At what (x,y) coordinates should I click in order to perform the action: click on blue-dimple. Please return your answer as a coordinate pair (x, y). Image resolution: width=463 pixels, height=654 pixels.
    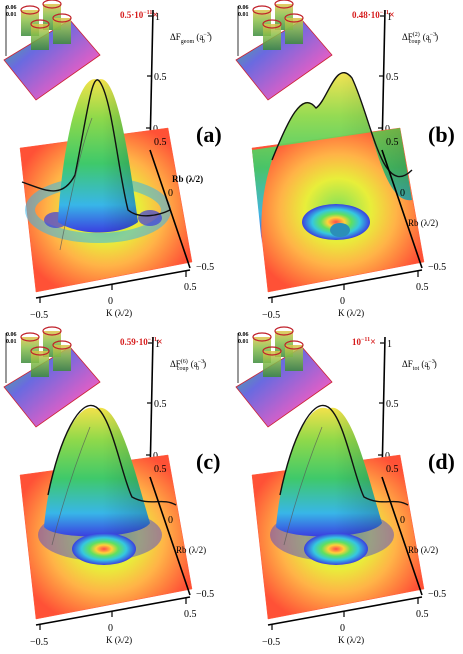
    Looking at the image, I should click on (150, 218).